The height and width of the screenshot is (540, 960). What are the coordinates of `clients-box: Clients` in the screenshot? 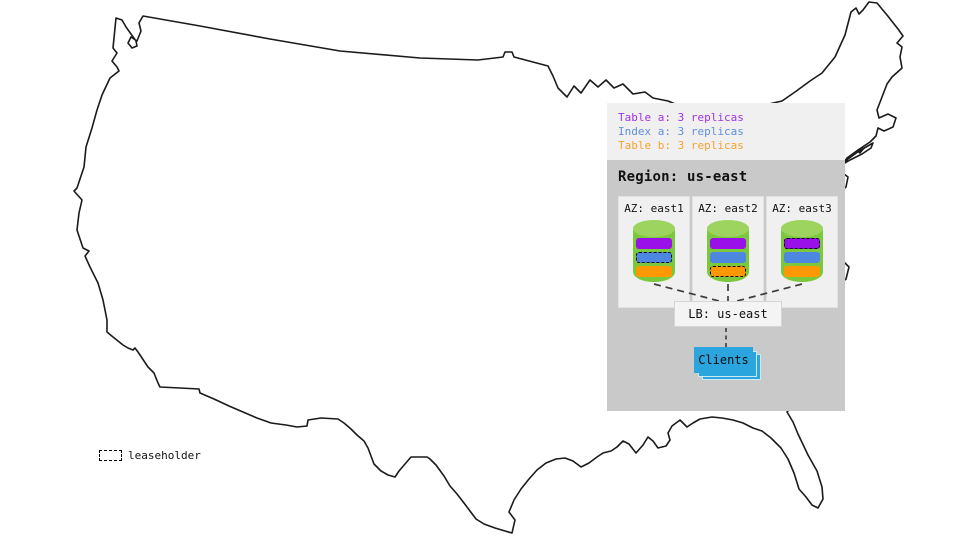 It's located at (723, 360).